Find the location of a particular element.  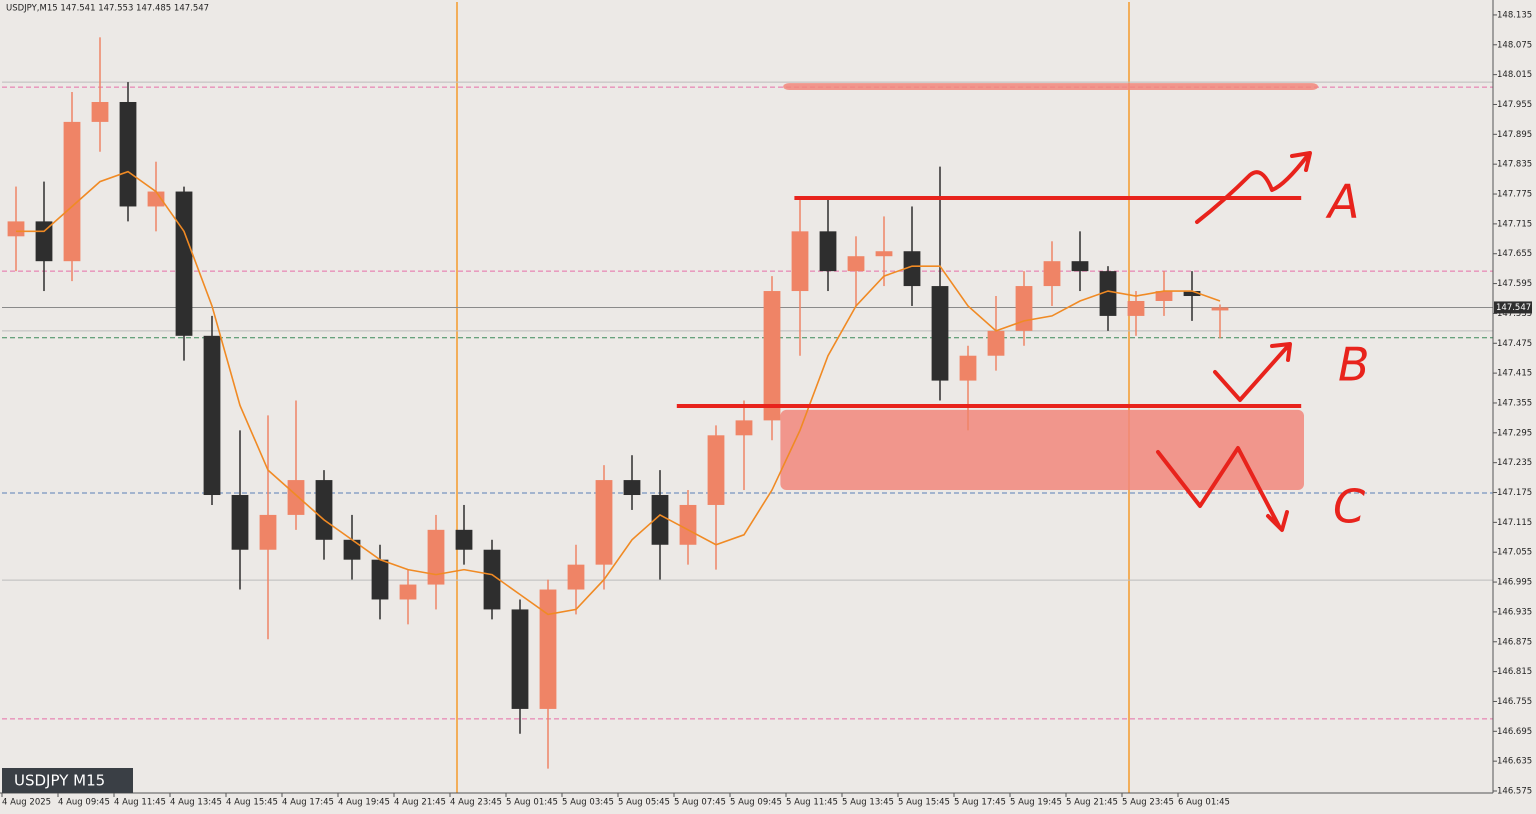

y-tick-label: 148.075 is located at coordinates (1514, 45).